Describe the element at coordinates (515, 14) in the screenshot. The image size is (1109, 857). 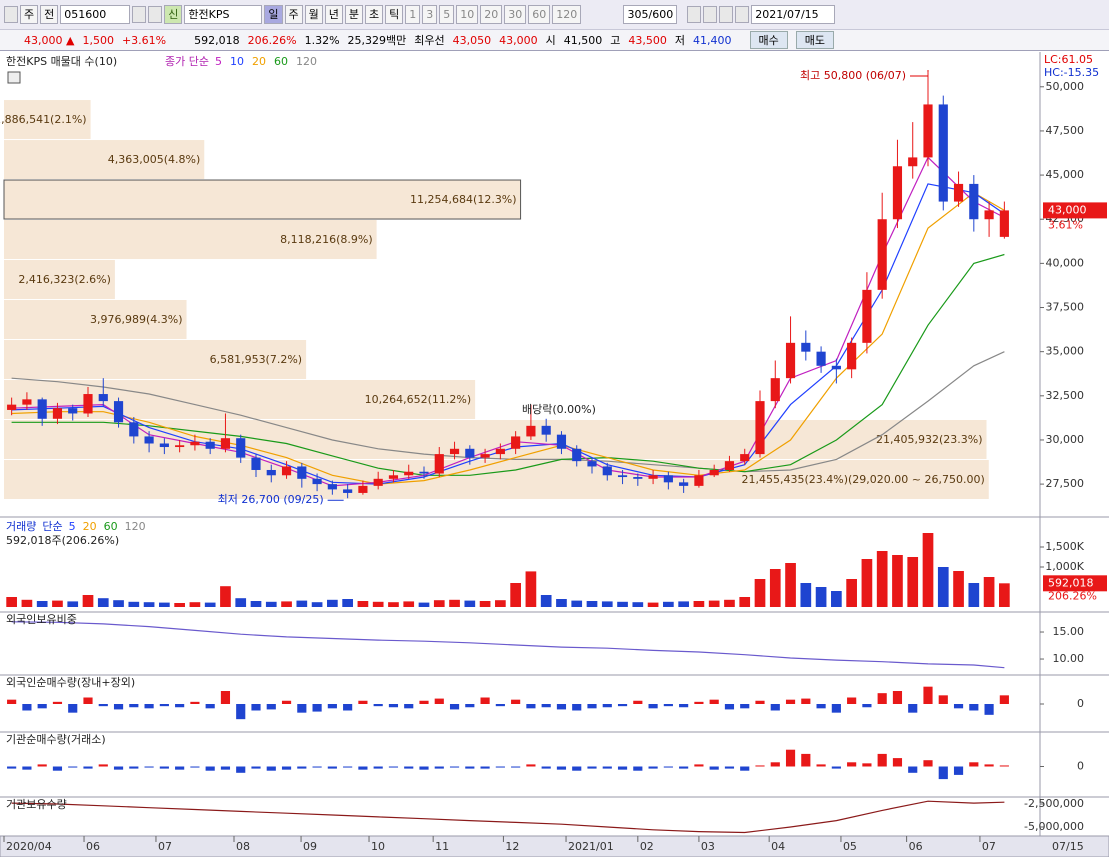
I see `minute-button: 30` at that location.